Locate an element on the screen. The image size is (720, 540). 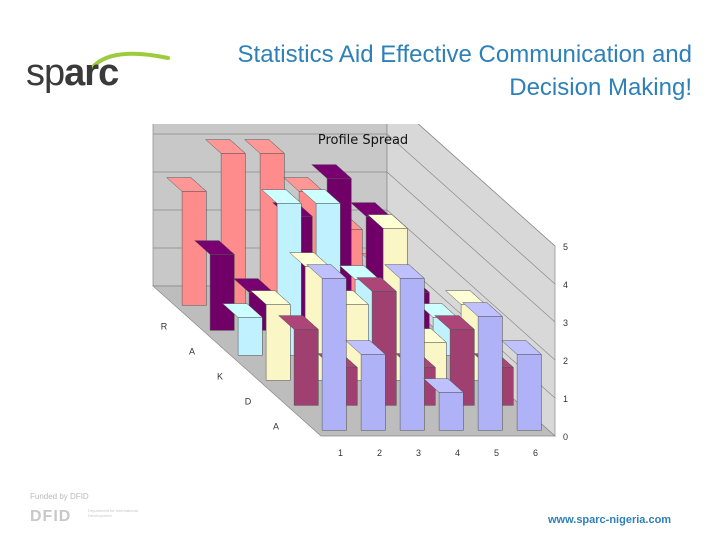
x-tick-label: 3 is located at coordinates (418, 453).